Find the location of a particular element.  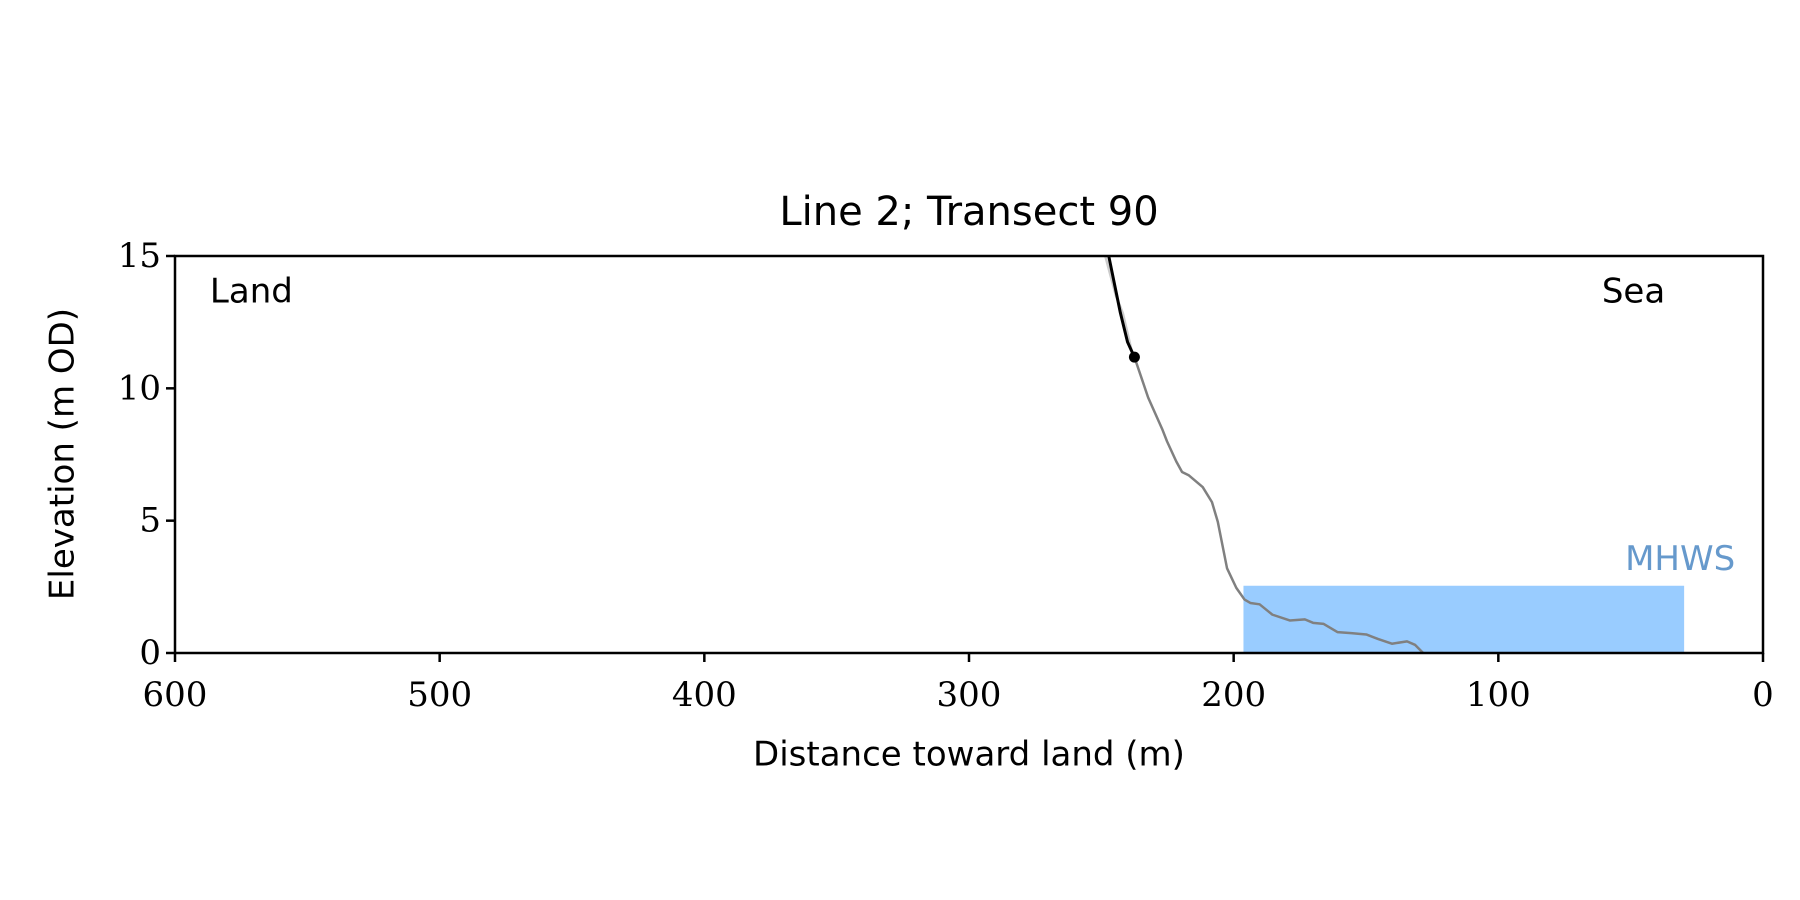

x-tick-label: 300 is located at coordinates (969, 695).